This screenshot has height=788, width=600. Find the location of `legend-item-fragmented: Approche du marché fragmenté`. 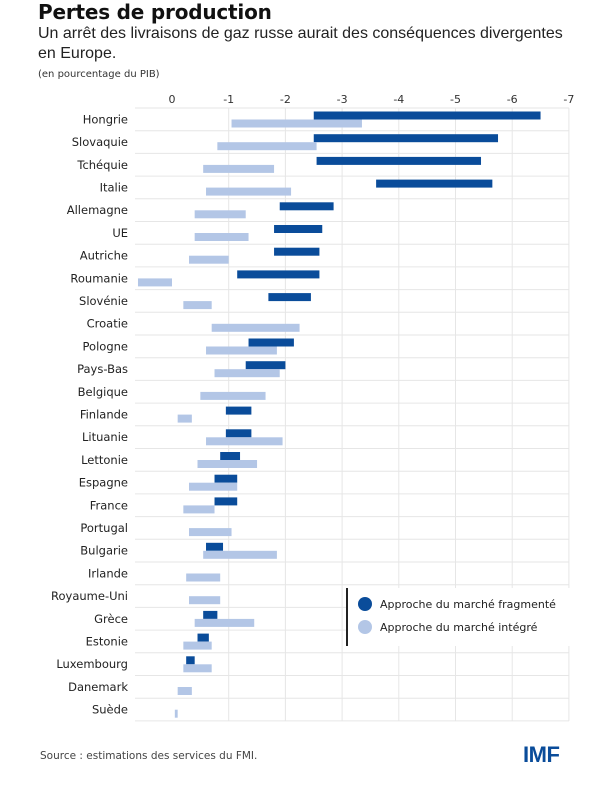

legend-item-fragmented: Approche du marché fragmenté is located at coordinates (457, 604).